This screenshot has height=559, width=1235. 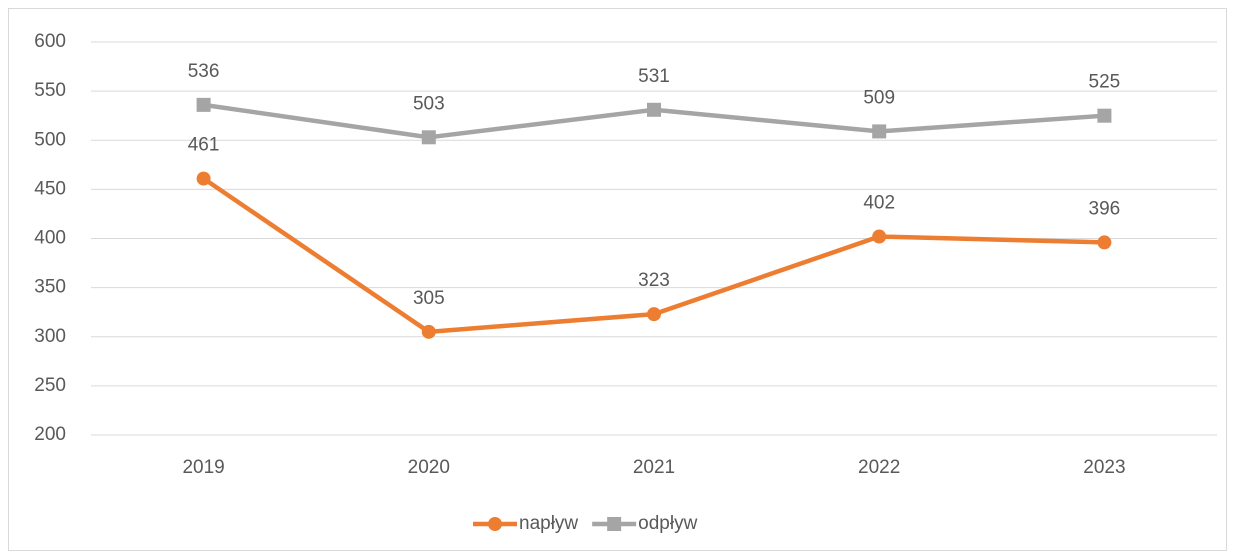 What do you see at coordinates (204, 145) in the screenshot?
I see `data-label: 461` at bounding box center [204, 145].